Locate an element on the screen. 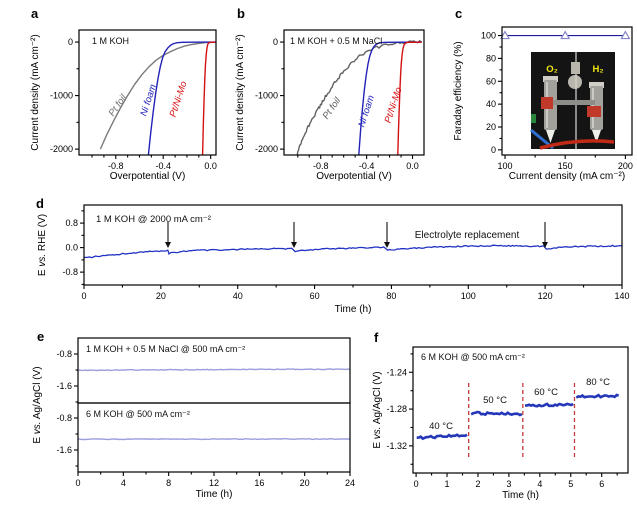 The width and height of the screenshot is (637, 511). panel-letter-e: e is located at coordinates (41, 336).